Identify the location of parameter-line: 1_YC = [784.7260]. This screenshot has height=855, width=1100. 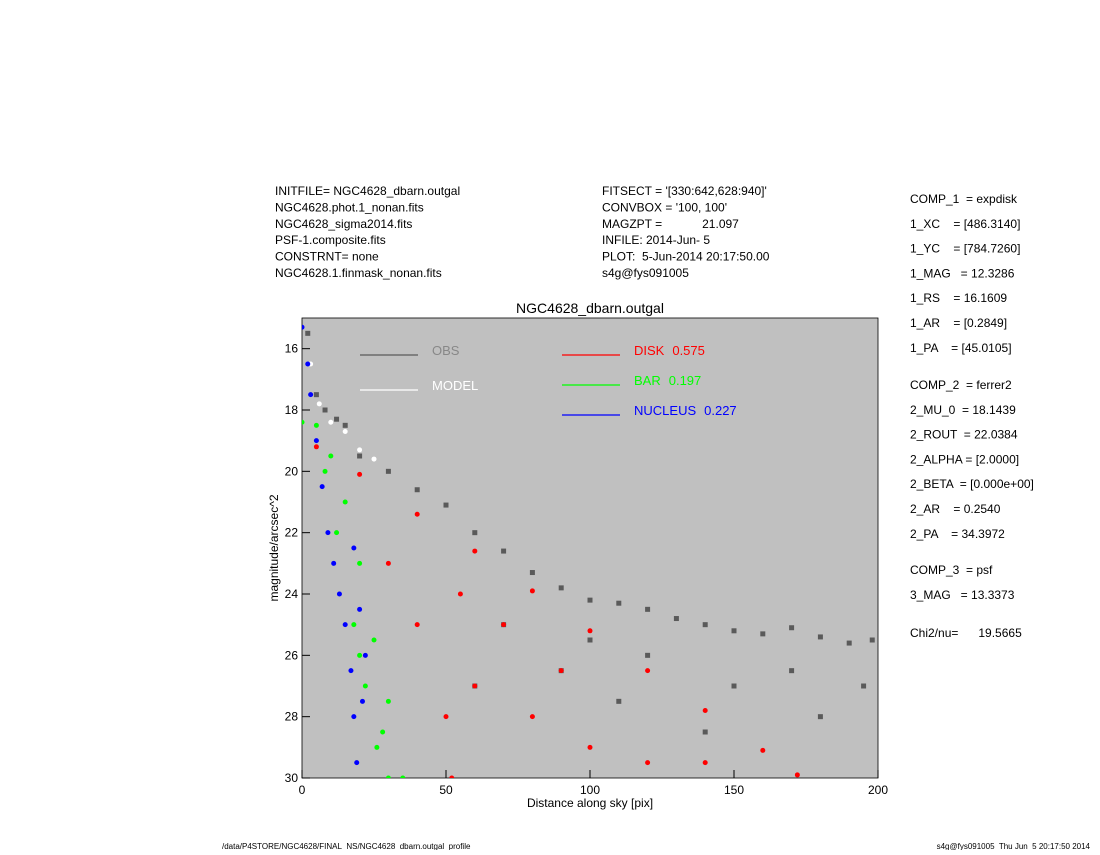
(965, 249).